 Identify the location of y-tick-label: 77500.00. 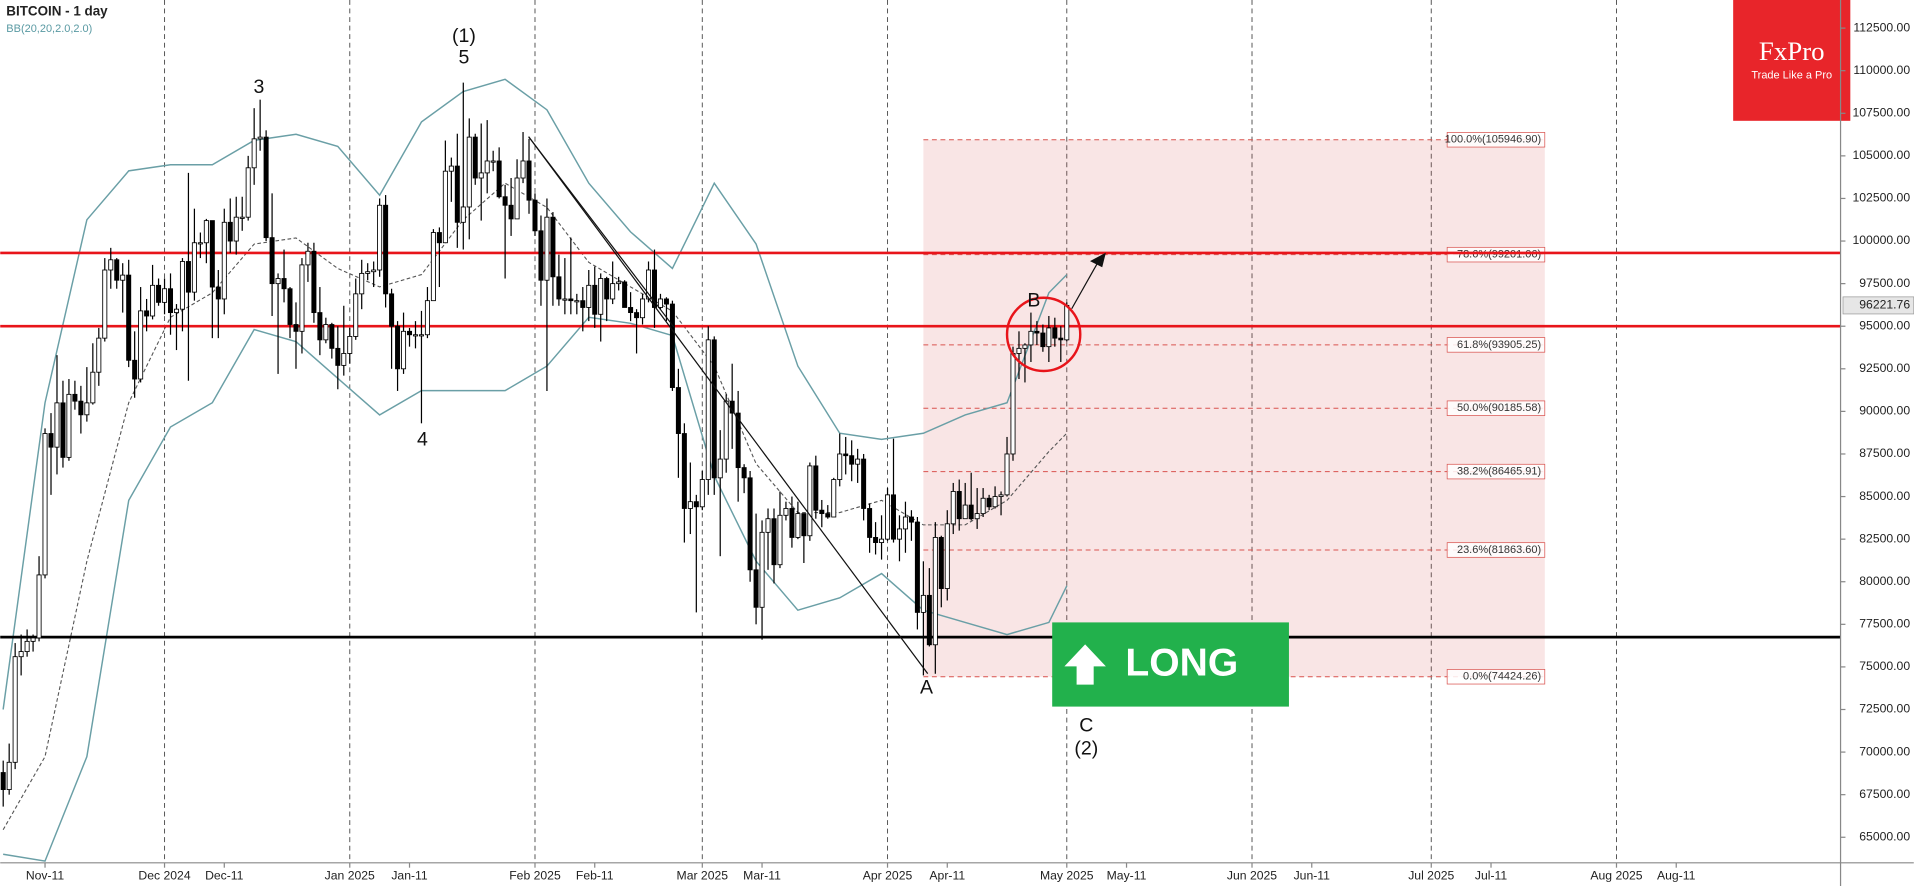
(1884, 624).